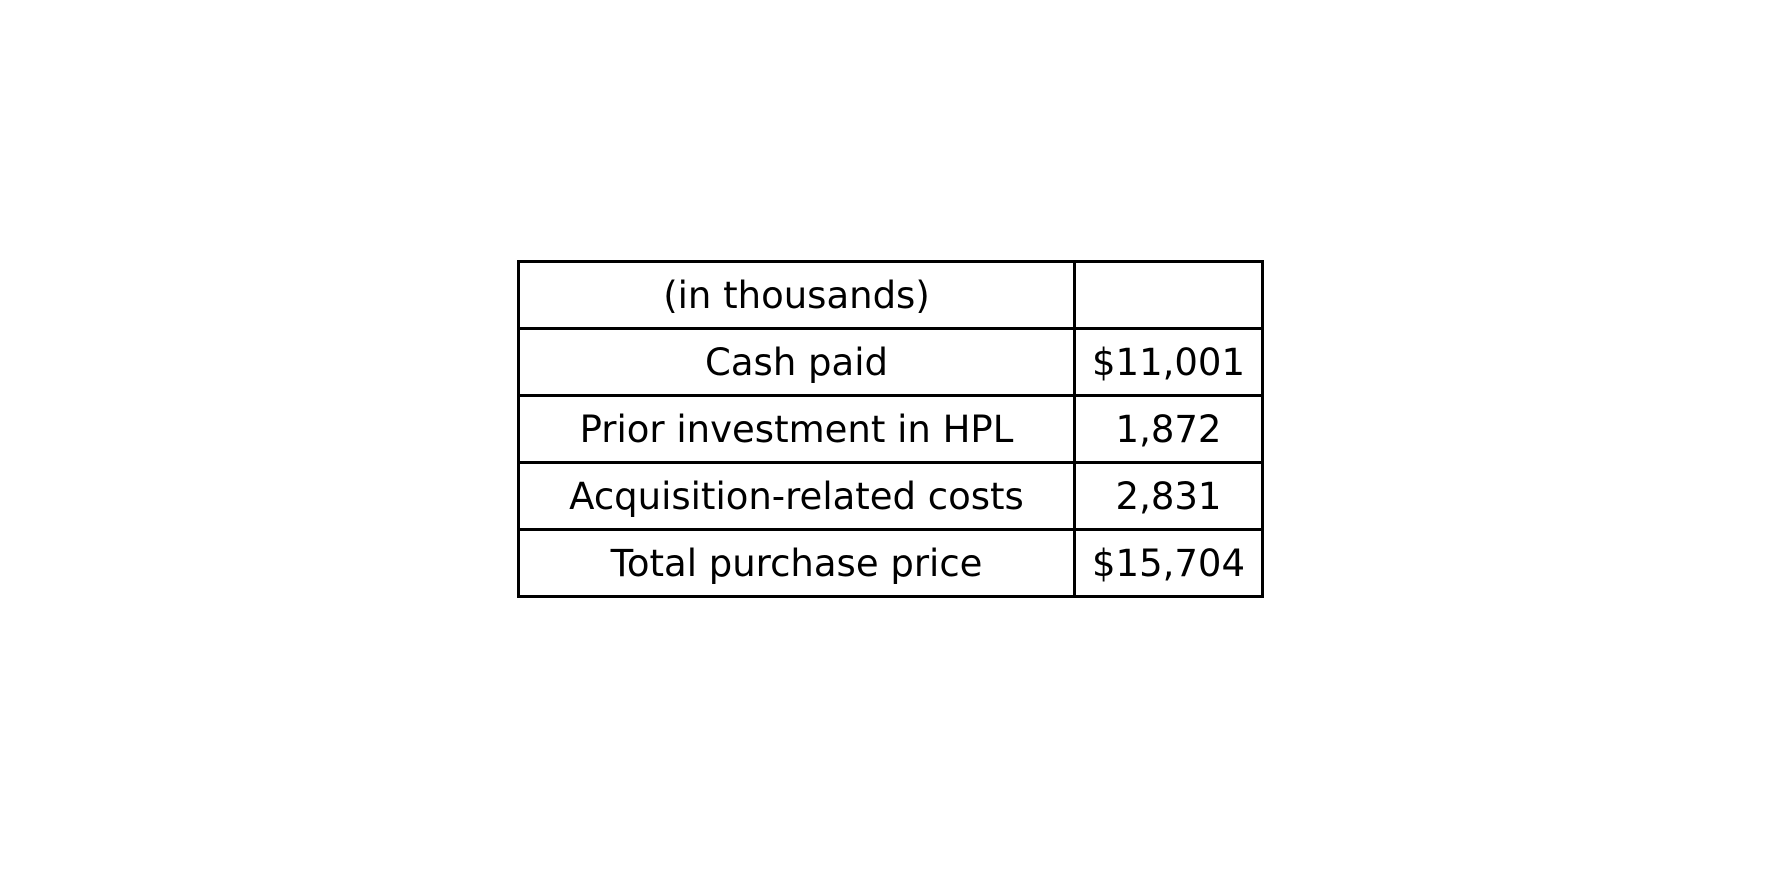 This screenshot has width=1770, height=870. Describe the element at coordinates (1168, 362) in the screenshot. I see `row-value-cash-paid: $11,001` at that location.